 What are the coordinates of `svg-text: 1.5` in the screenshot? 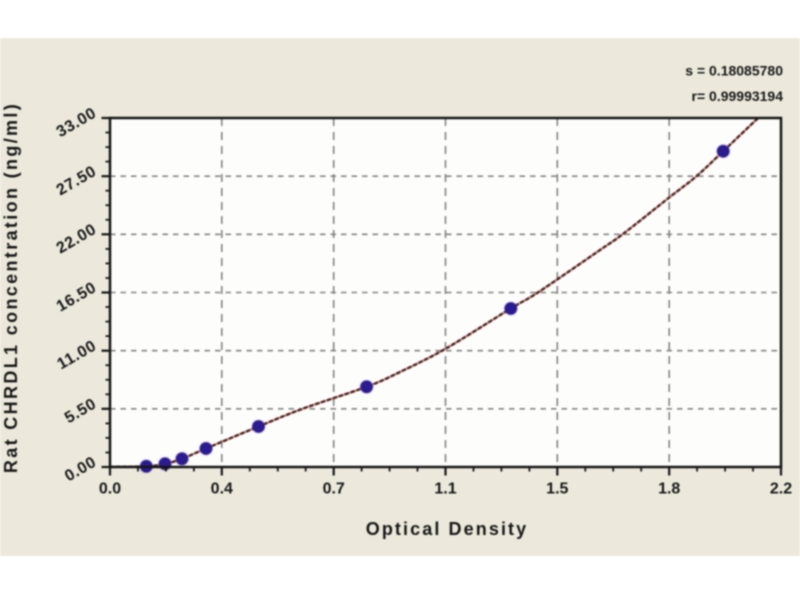 It's located at (557, 489).